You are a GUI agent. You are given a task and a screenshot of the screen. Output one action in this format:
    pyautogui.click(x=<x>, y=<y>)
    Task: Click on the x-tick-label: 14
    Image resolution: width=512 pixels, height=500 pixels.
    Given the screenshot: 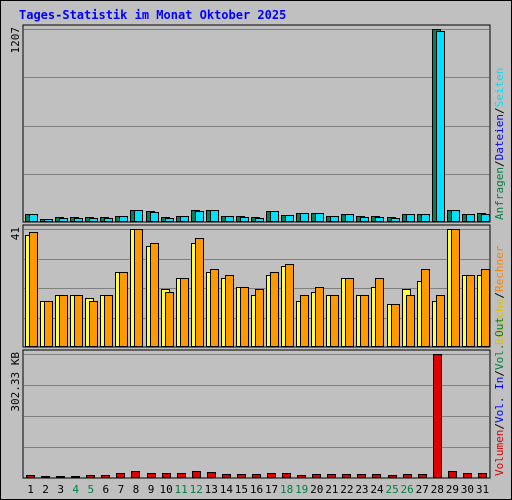 What is the action you would take?
    pyautogui.click(x=227, y=489)
    